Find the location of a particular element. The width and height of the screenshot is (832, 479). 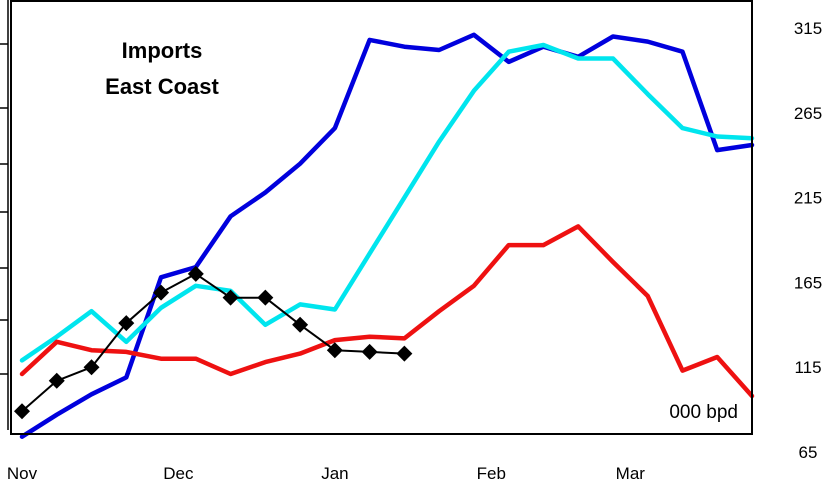

y-tick-label: 265 is located at coordinates (808, 113).